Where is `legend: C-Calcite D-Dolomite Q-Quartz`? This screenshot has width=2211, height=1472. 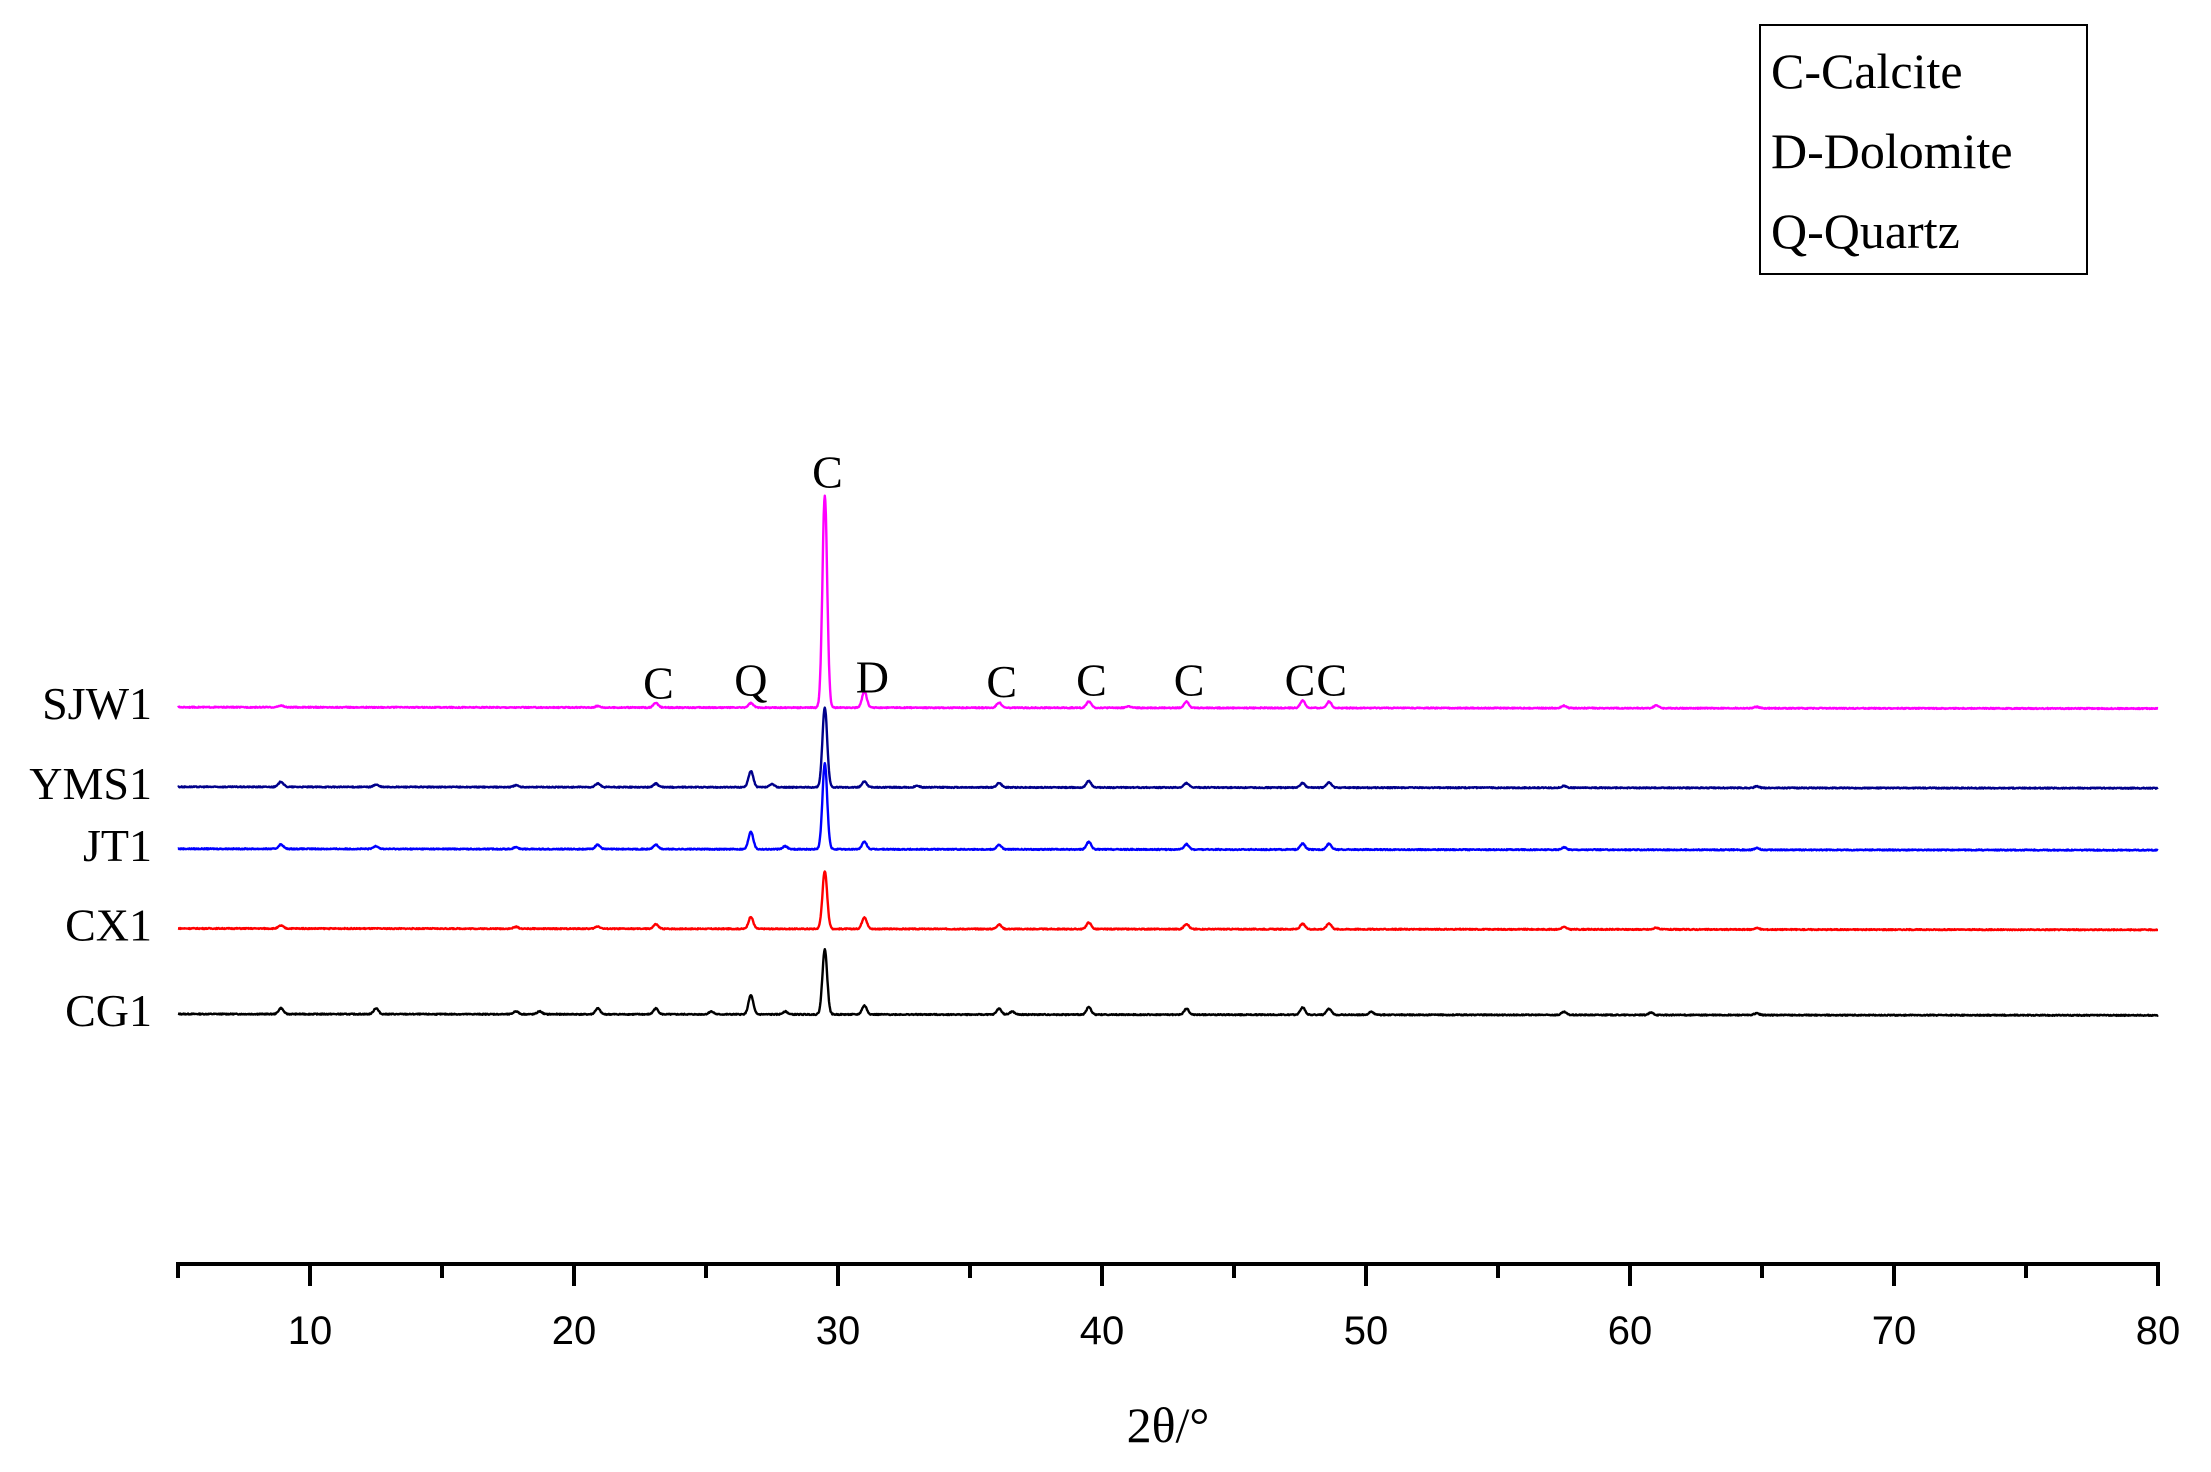
legend: C-Calcite D-Dolomite Q-Quartz is located at coordinates (1923, 149).